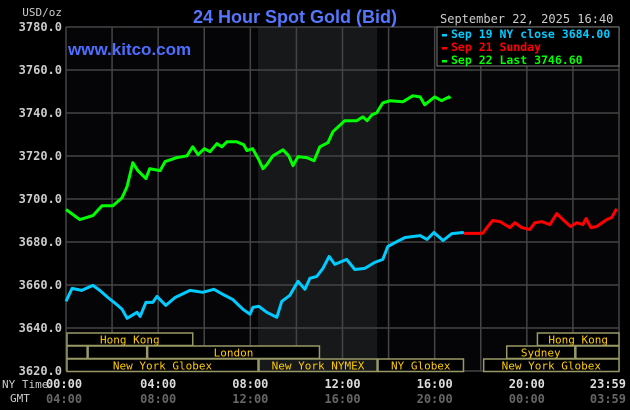 The image size is (630, 410). Describe the element at coordinates (526, 19) in the screenshot. I see `chart-timestamp: September 22, 2025 16:40` at that location.